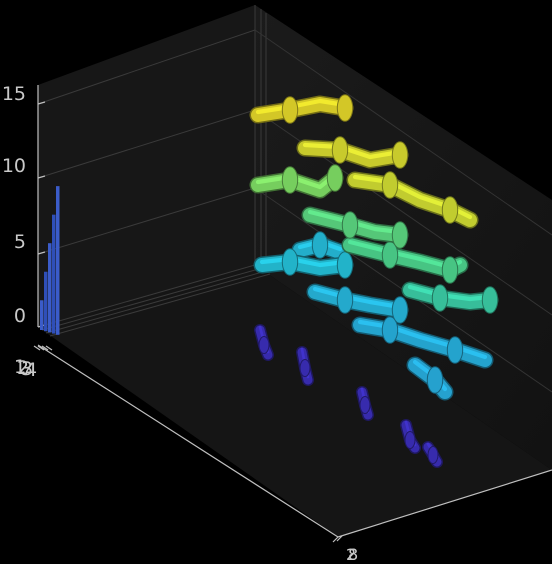 This screenshot has width=552, height=564. Describe the element at coordinates (156, 302) in the screenshot. I see `floor-grid` at that location.